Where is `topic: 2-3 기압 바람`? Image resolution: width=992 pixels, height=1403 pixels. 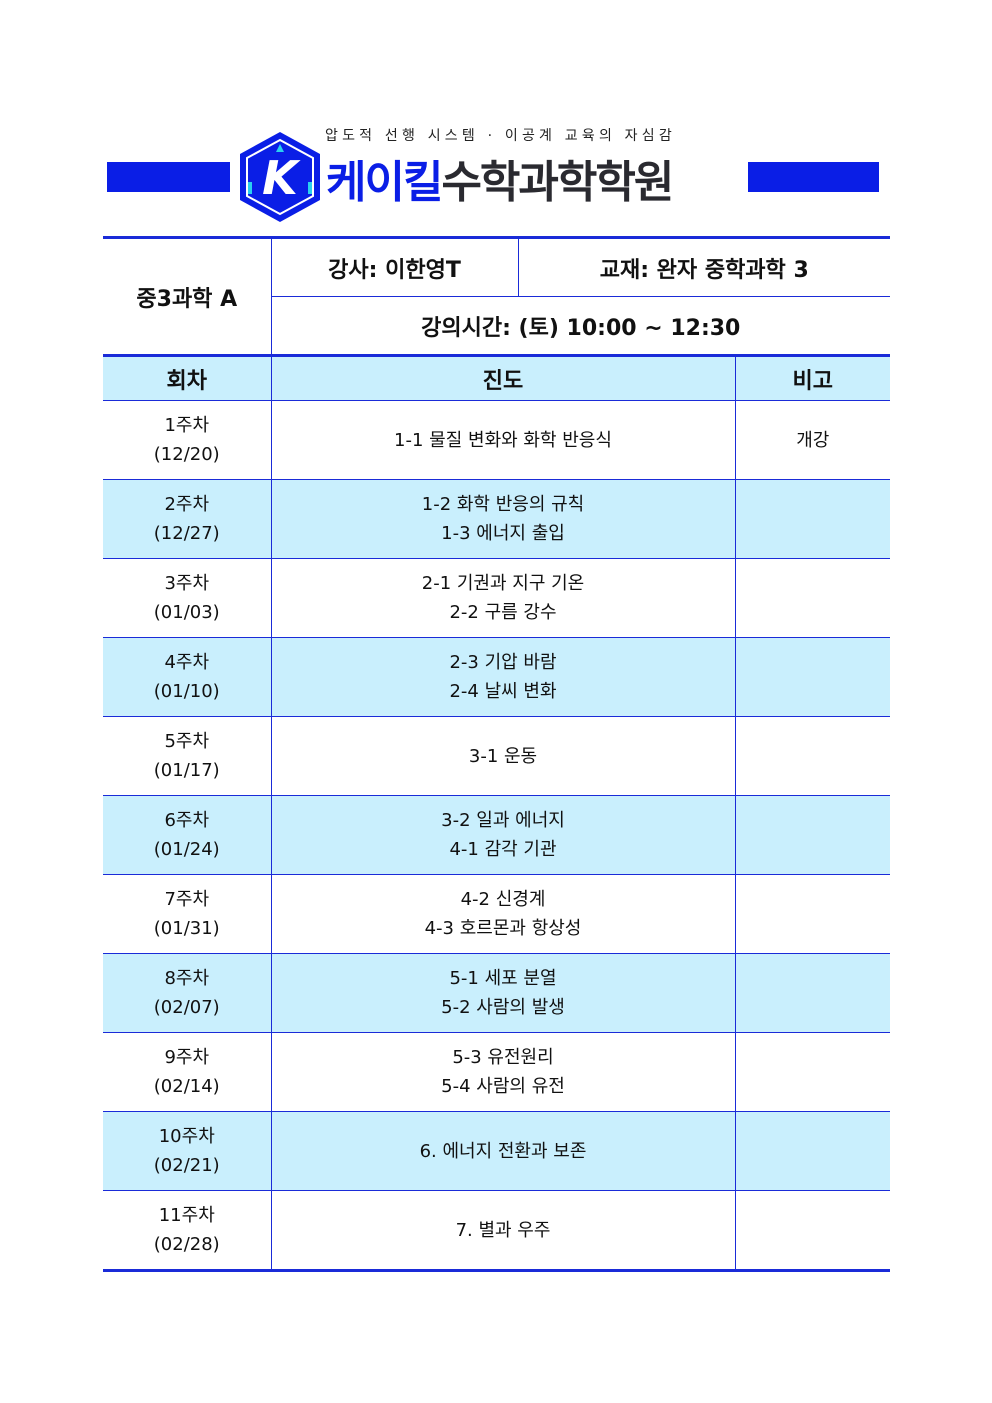 topic: 2-3 기압 바람 is located at coordinates (503, 662).